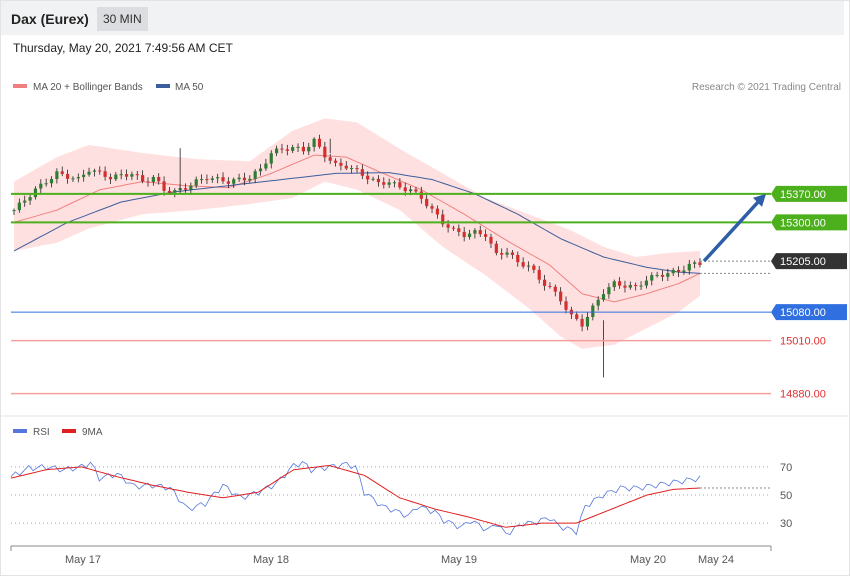 The width and height of the screenshot is (850, 576). Describe the element at coordinates (766, 87) in the screenshot. I see `copyright-text: Research © 2021 Trading Central` at that location.